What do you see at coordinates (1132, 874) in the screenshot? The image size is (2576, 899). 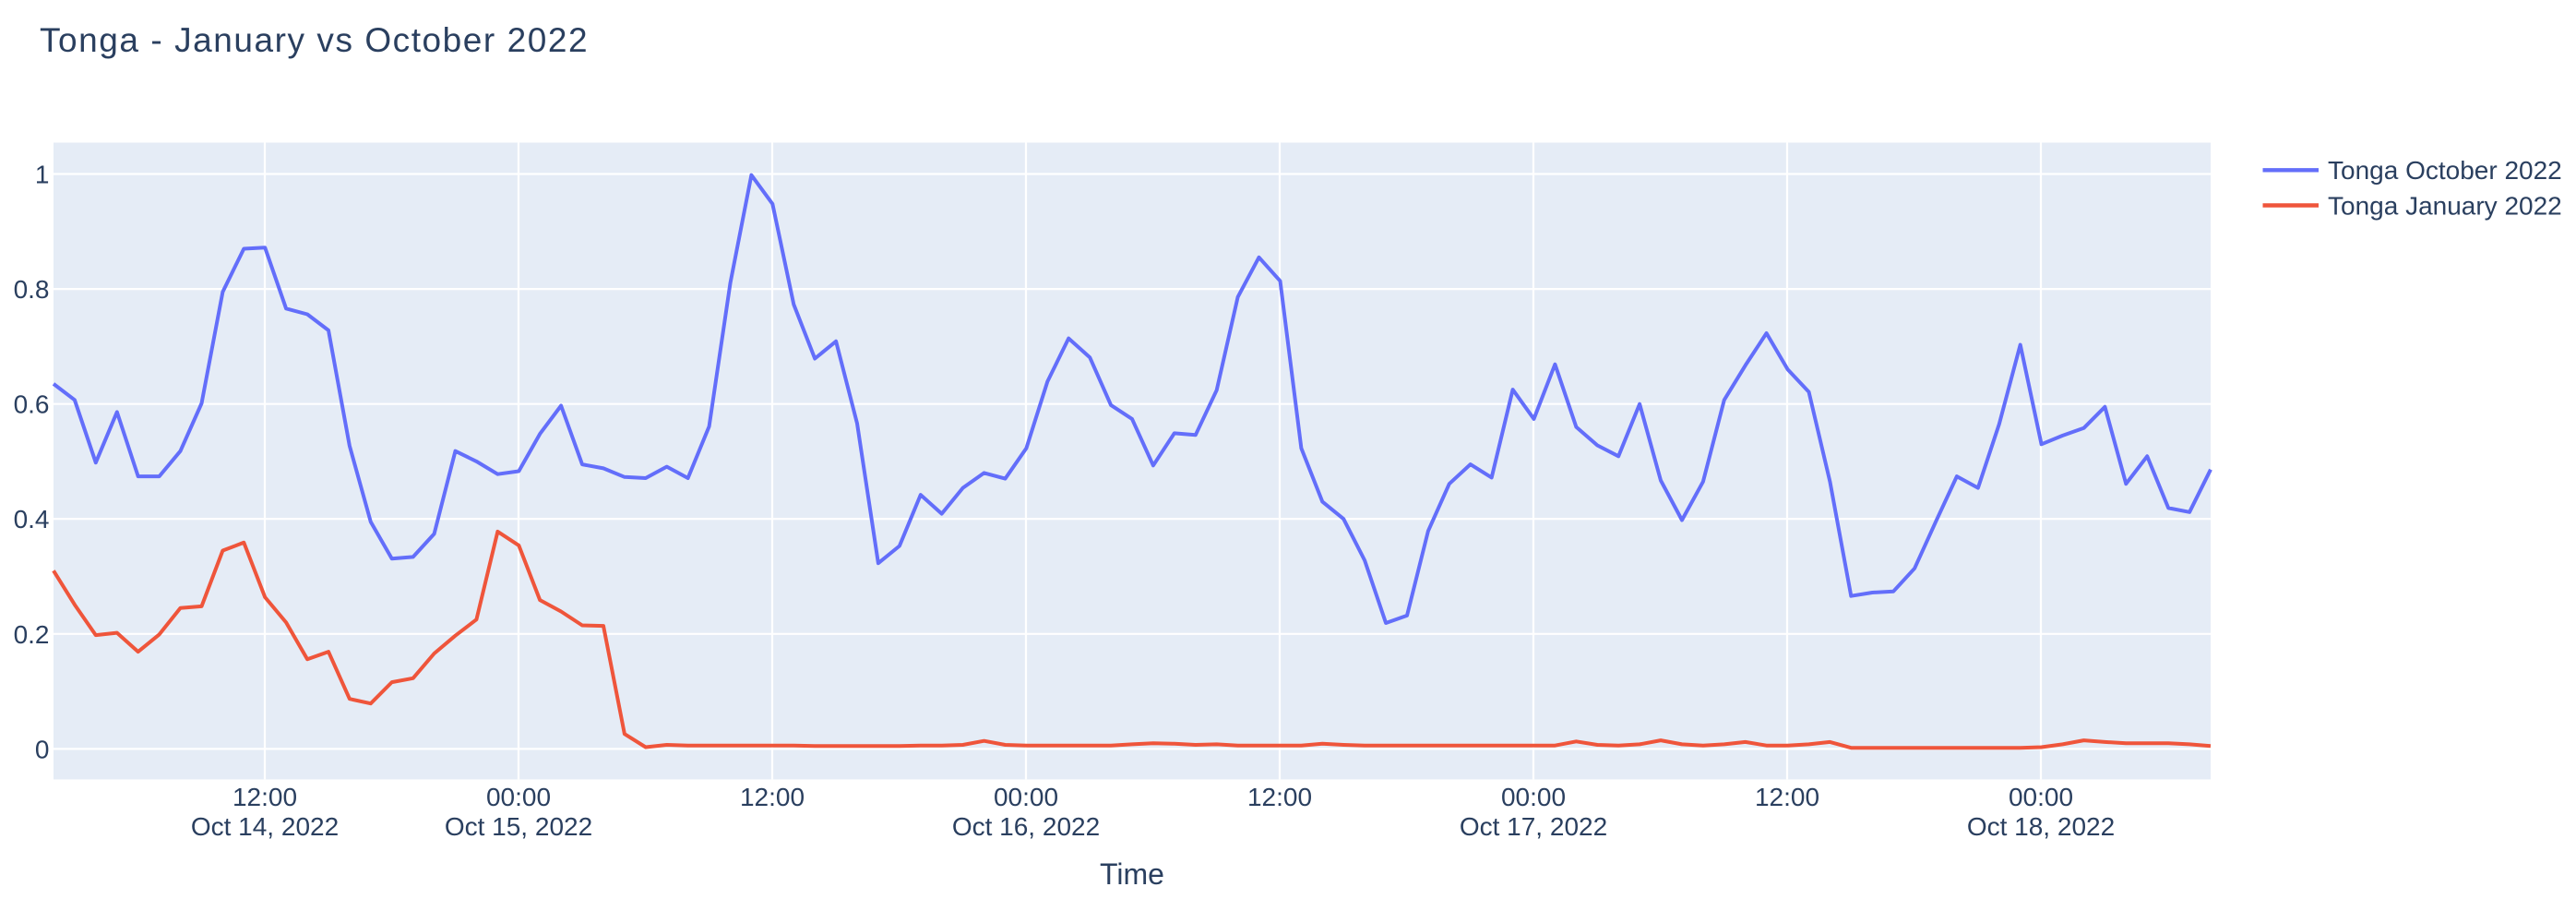 I see `svg-text: Time` at bounding box center [1132, 874].